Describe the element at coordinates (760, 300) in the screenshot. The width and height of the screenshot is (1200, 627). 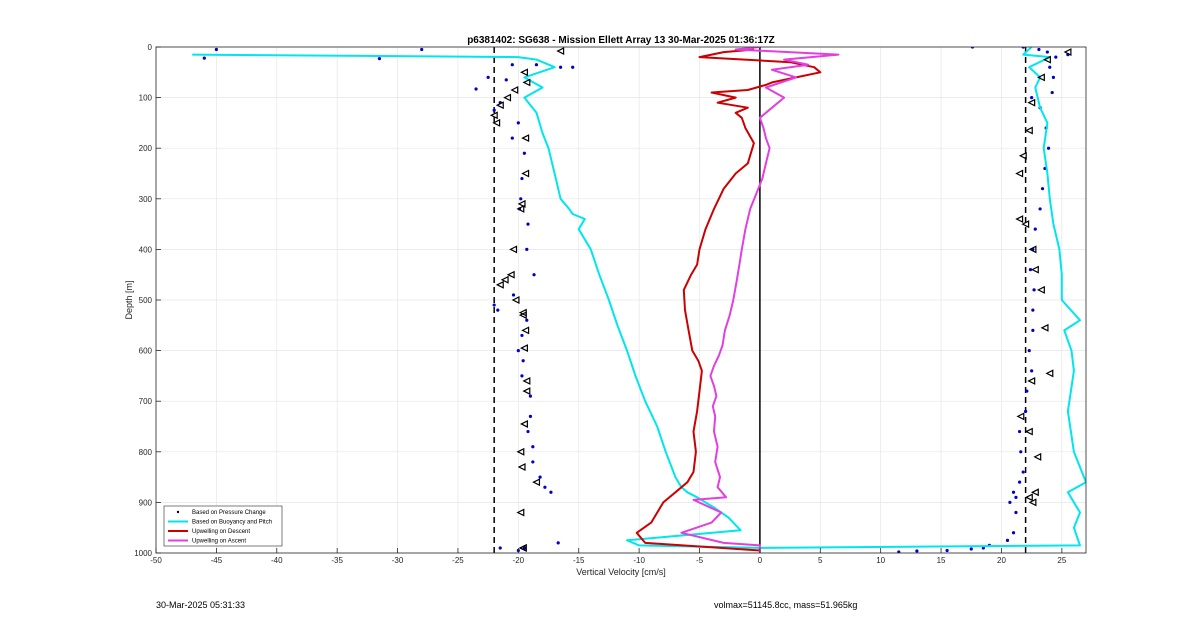
I see `series-line-upwelling-on-ascent` at that location.